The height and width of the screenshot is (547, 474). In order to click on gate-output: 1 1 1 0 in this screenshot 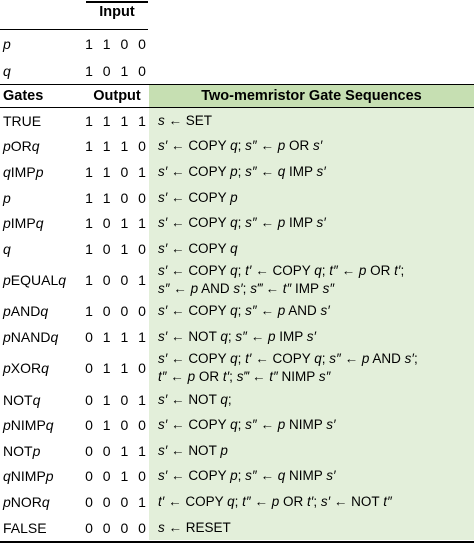, I will do `click(117, 146)`.